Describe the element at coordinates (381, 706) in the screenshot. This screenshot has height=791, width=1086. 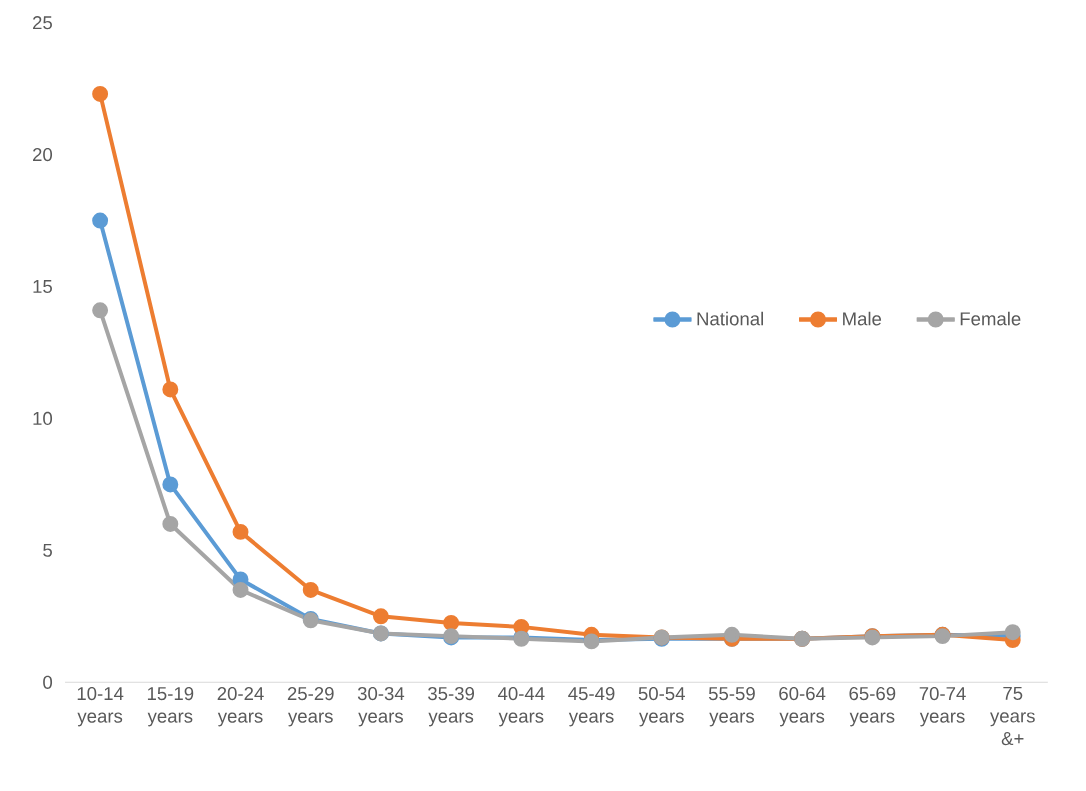
I see `x-tick-label: 30-34 years` at that location.